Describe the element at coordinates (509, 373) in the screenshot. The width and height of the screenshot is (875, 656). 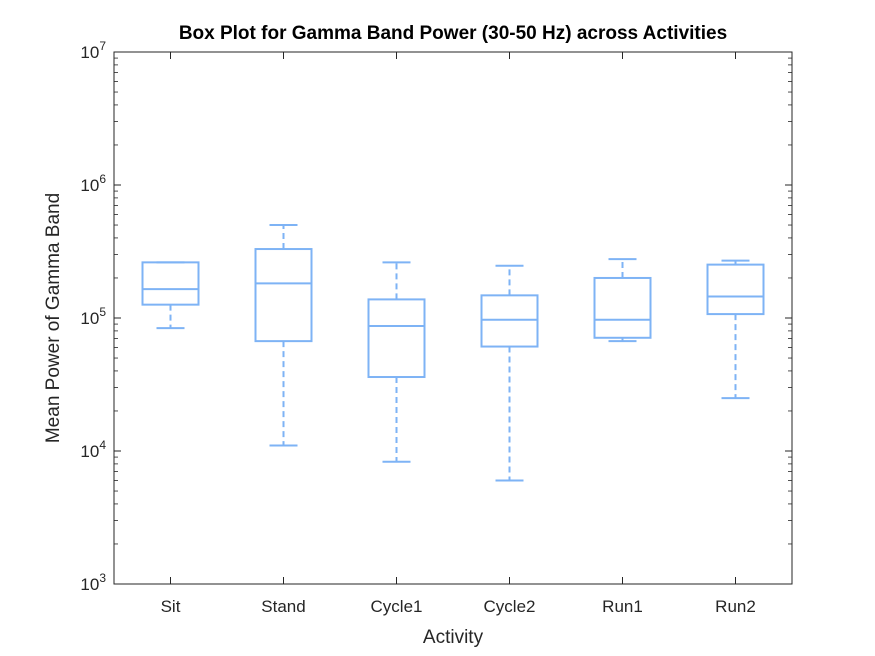
I see `box-cycle2` at that location.